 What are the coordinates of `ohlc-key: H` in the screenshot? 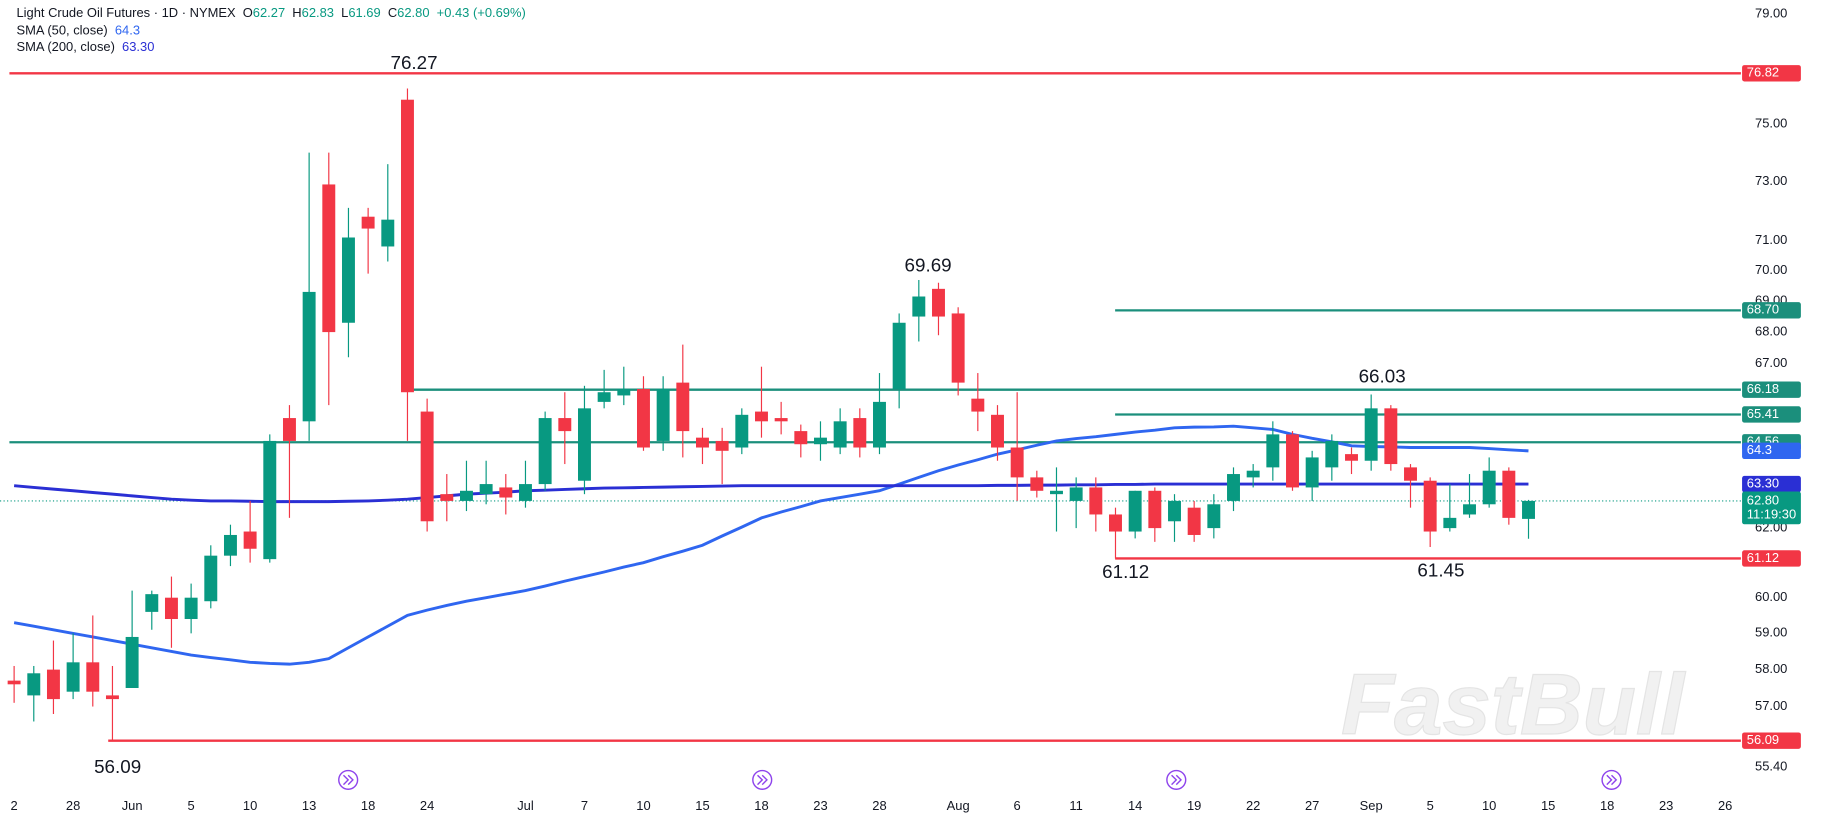 It's located at (296, 12).